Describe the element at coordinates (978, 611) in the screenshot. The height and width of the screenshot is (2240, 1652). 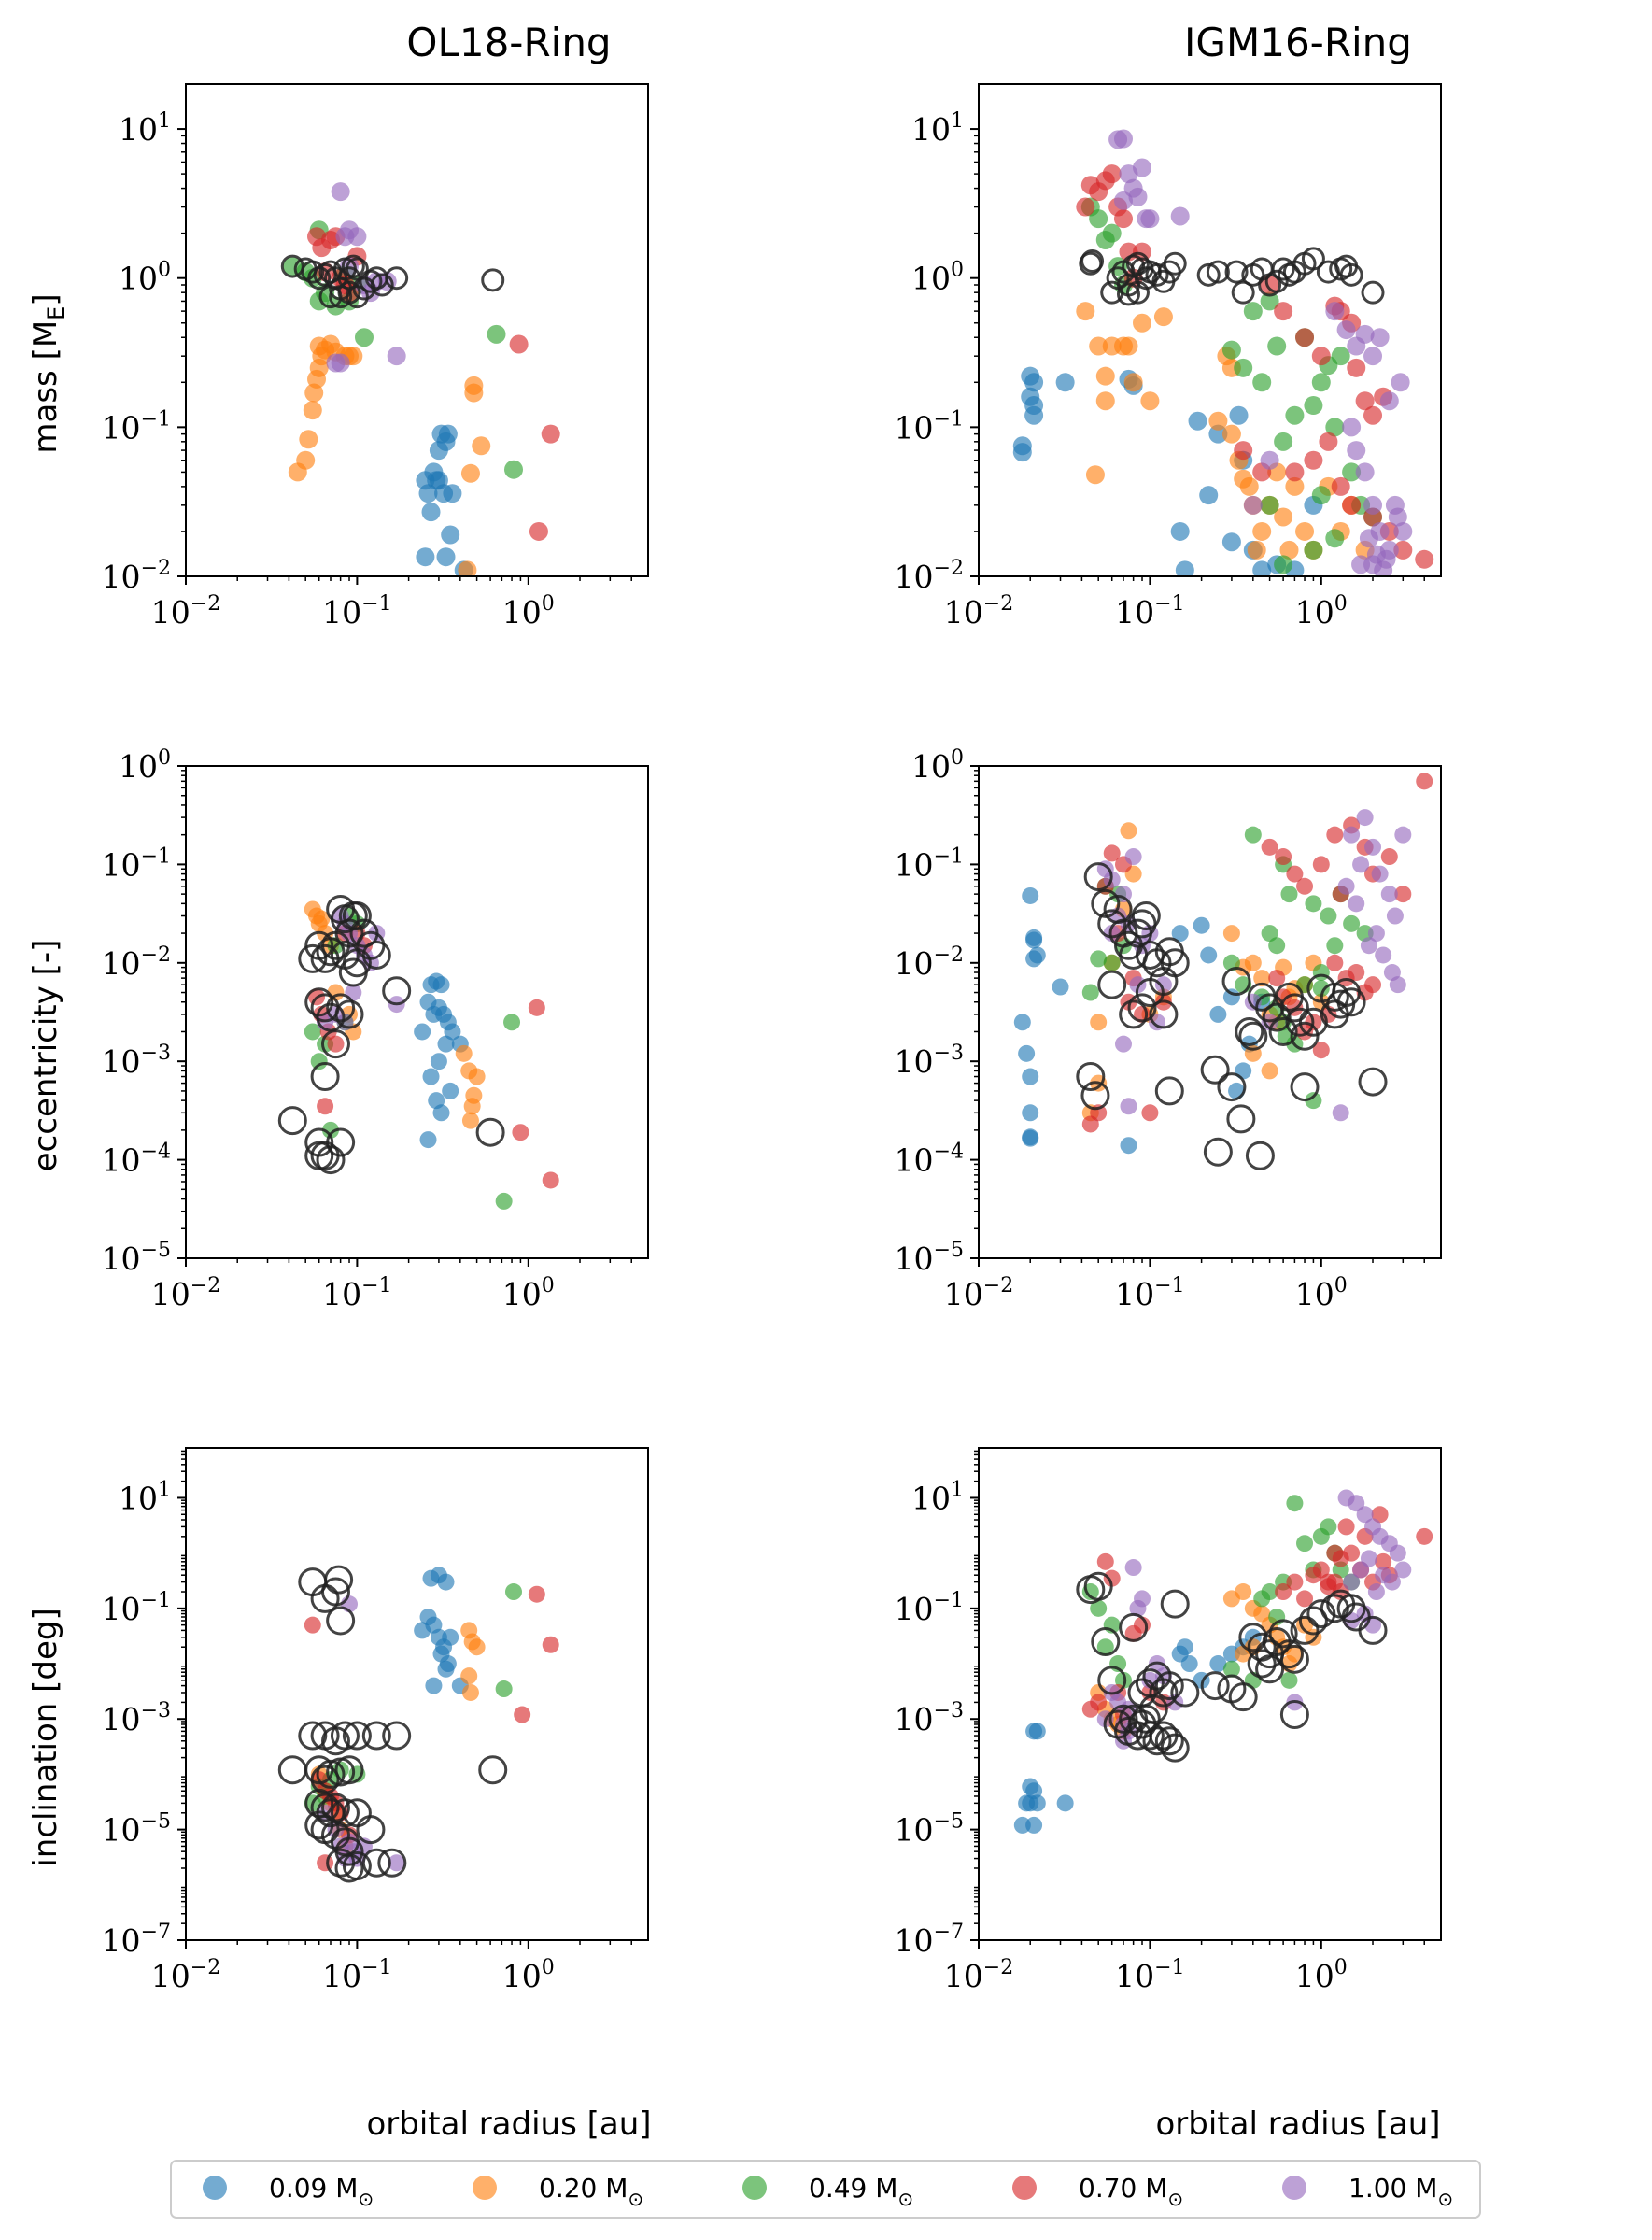
I see `x-tick-label: 10⁻²` at that location.